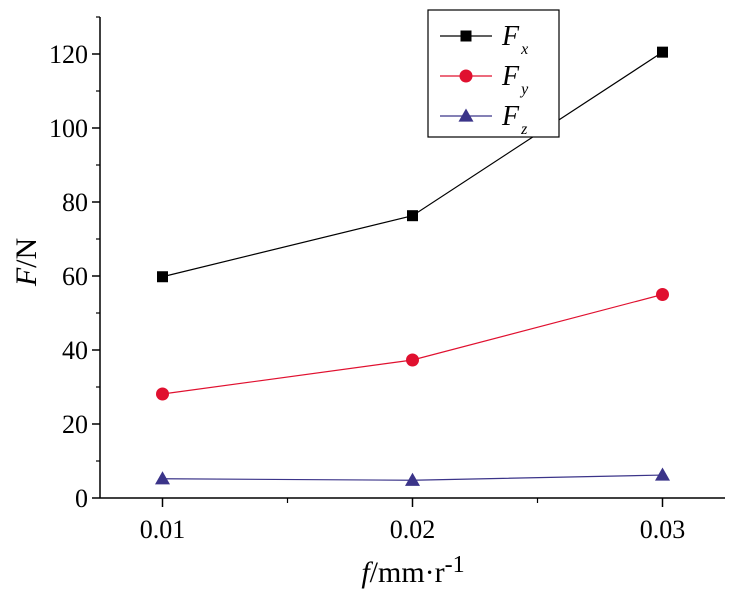 Image resolution: width=745 pixels, height=591 pixels. What do you see at coordinates (163, 529) in the screenshot?
I see `x-tick-label: 0.01` at bounding box center [163, 529].